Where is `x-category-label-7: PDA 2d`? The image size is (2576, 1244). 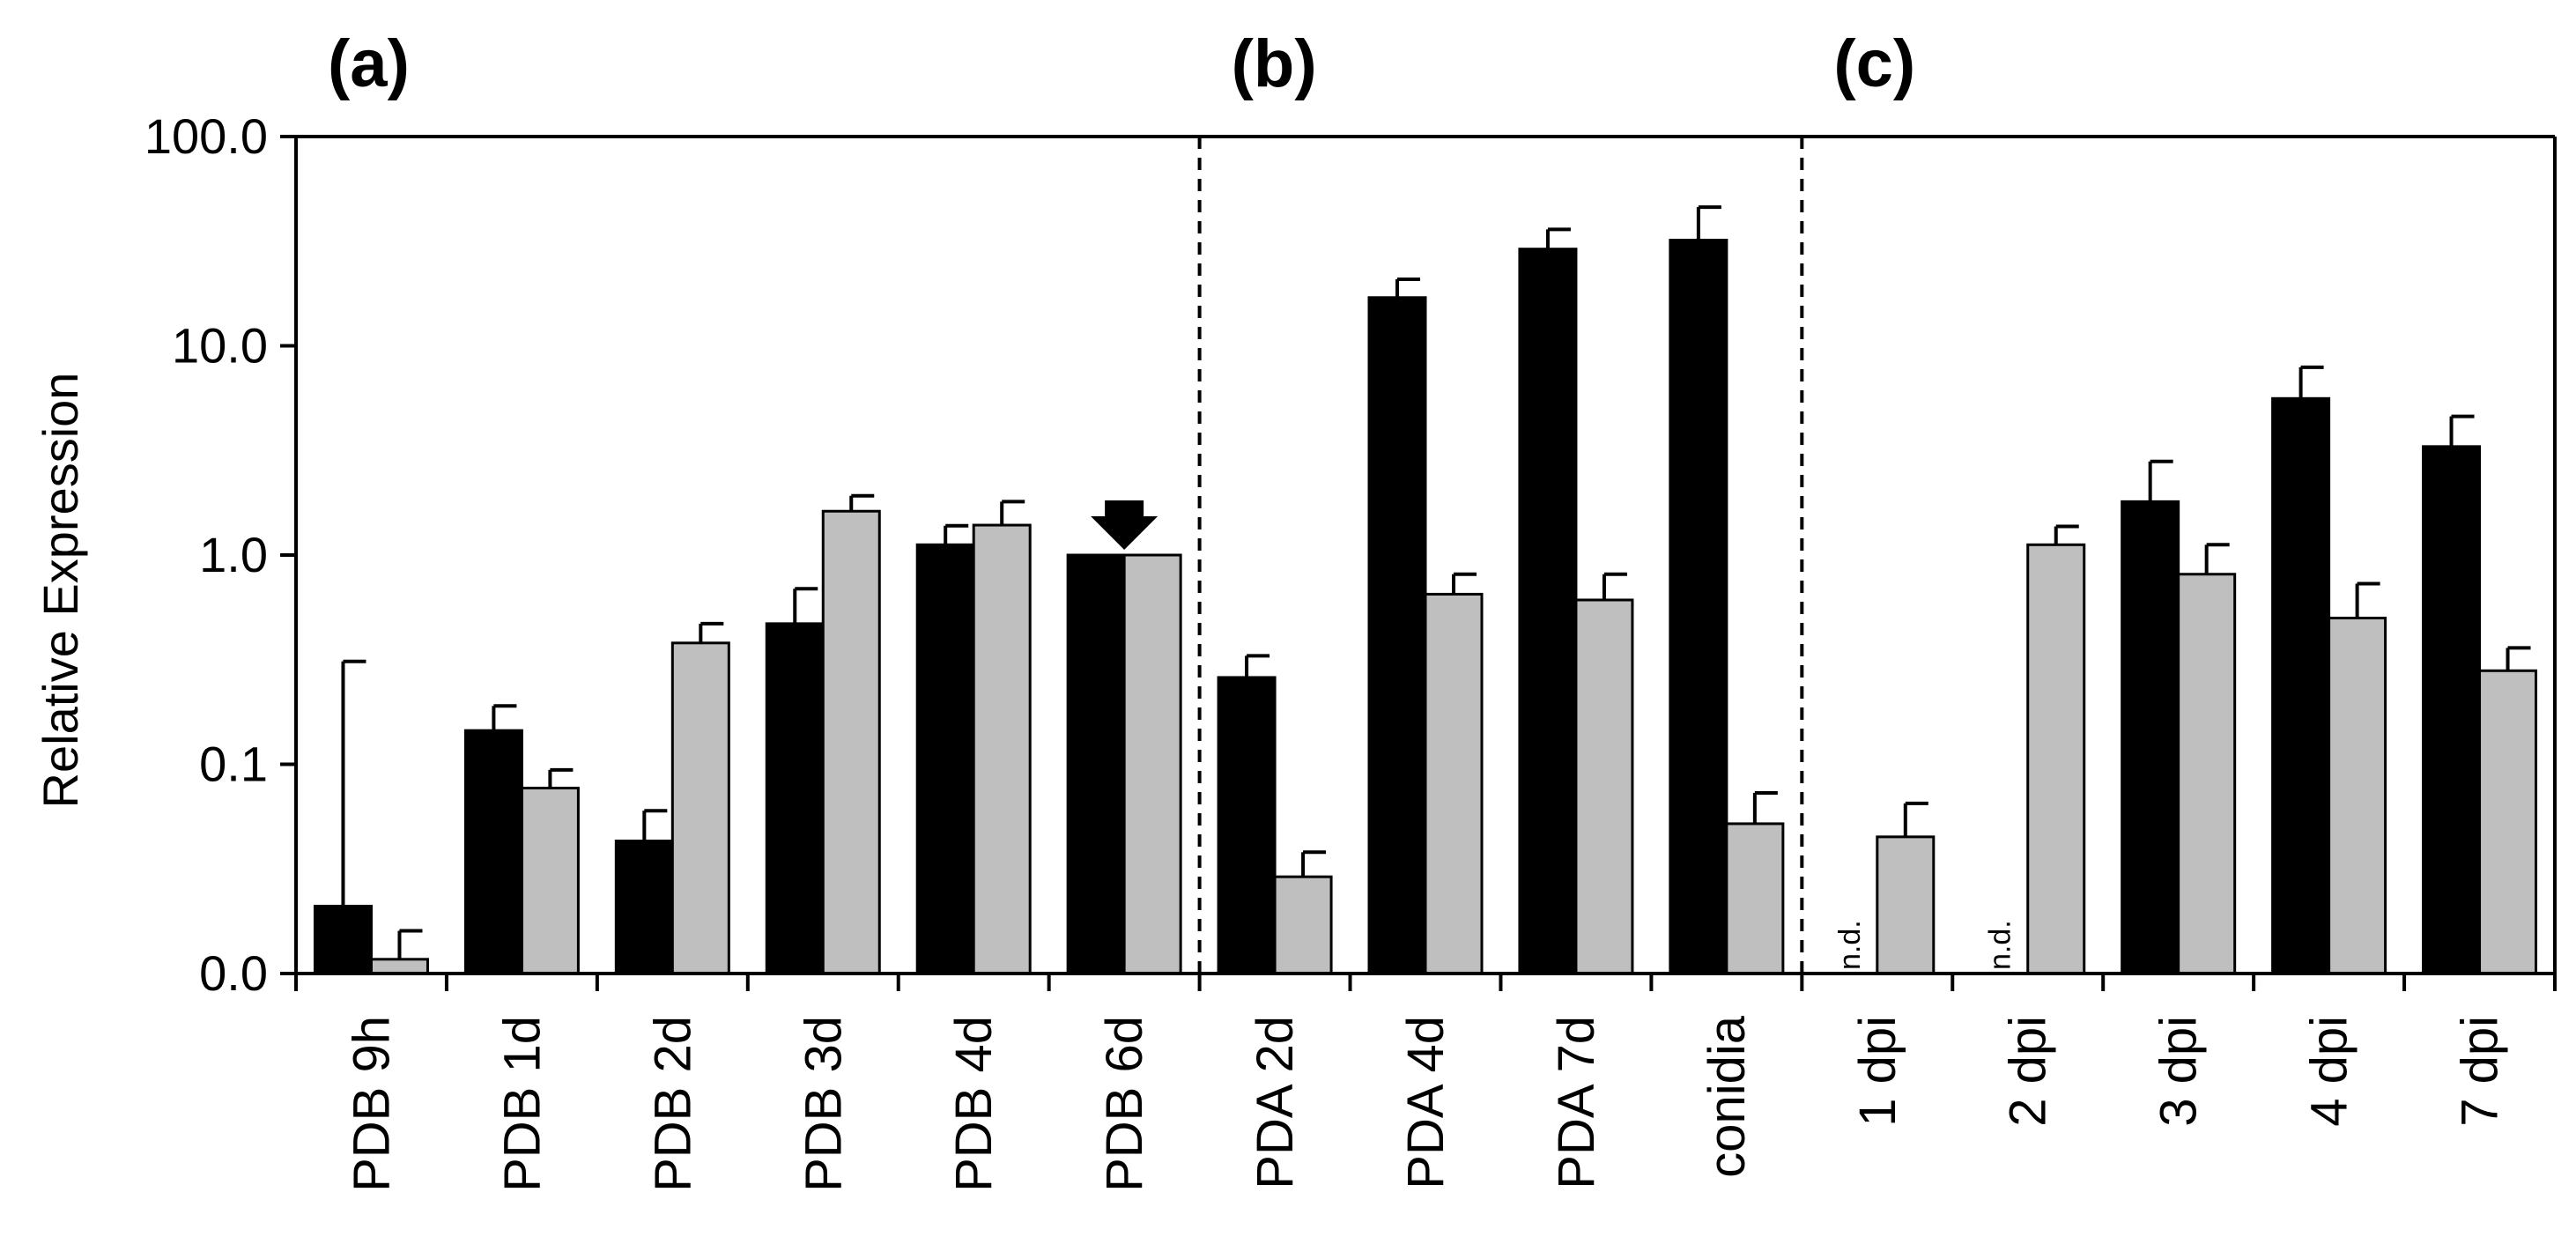
x-category-label-7: PDA 2d is located at coordinates (1276, 1102).